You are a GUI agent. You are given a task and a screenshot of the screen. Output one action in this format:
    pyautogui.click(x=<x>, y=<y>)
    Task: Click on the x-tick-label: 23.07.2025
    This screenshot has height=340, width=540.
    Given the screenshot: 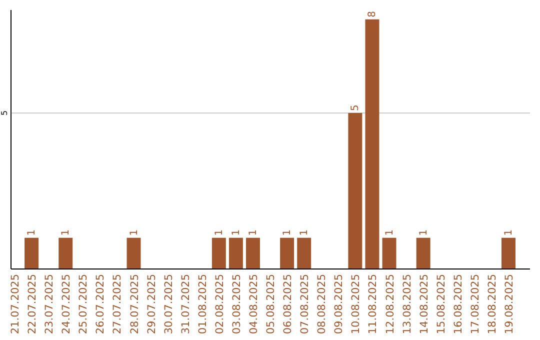 What is the action you would take?
    pyautogui.click(x=50, y=304)
    